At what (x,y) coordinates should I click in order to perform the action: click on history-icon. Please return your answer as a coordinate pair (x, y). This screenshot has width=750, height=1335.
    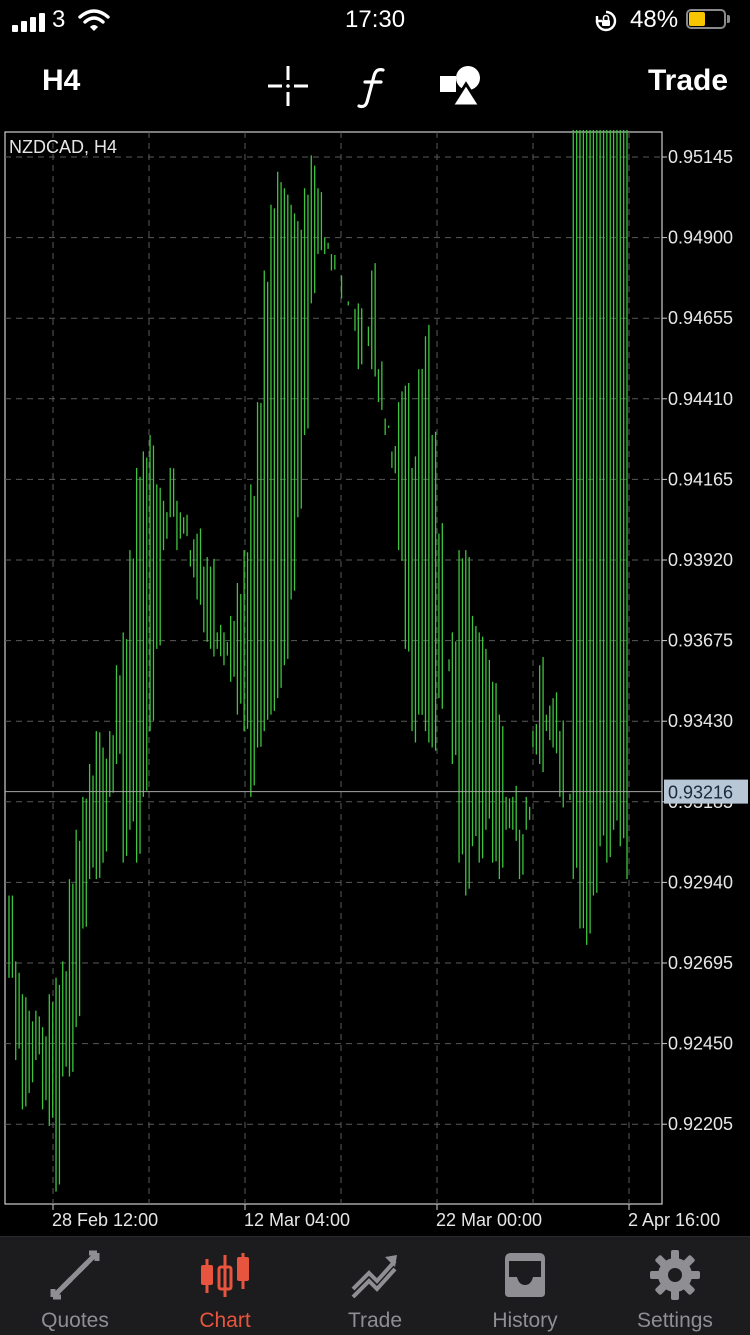
    Looking at the image, I should click on (525, 1275).